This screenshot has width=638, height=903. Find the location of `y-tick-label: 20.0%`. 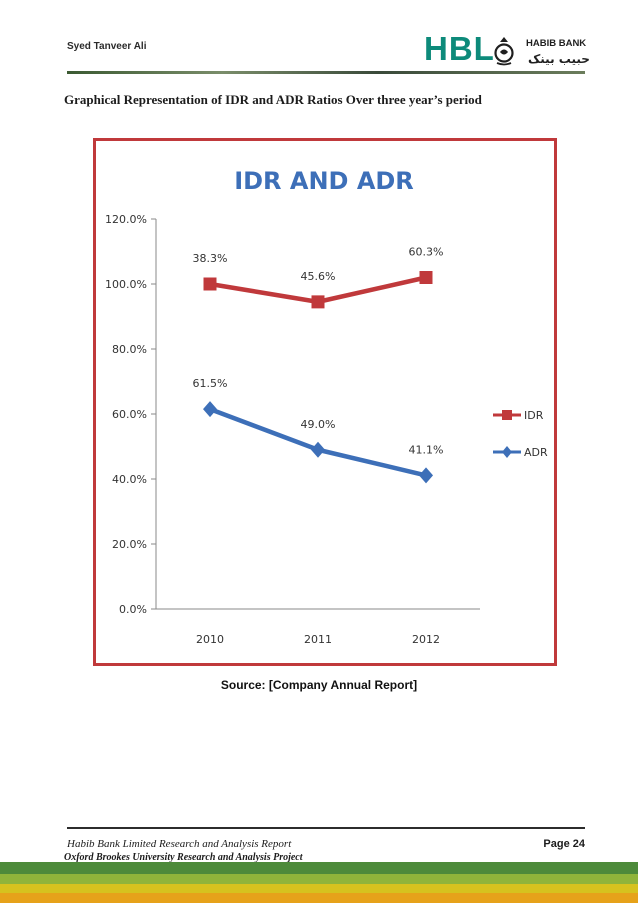

y-tick-label: 20.0% is located at coordinates (129, 544).